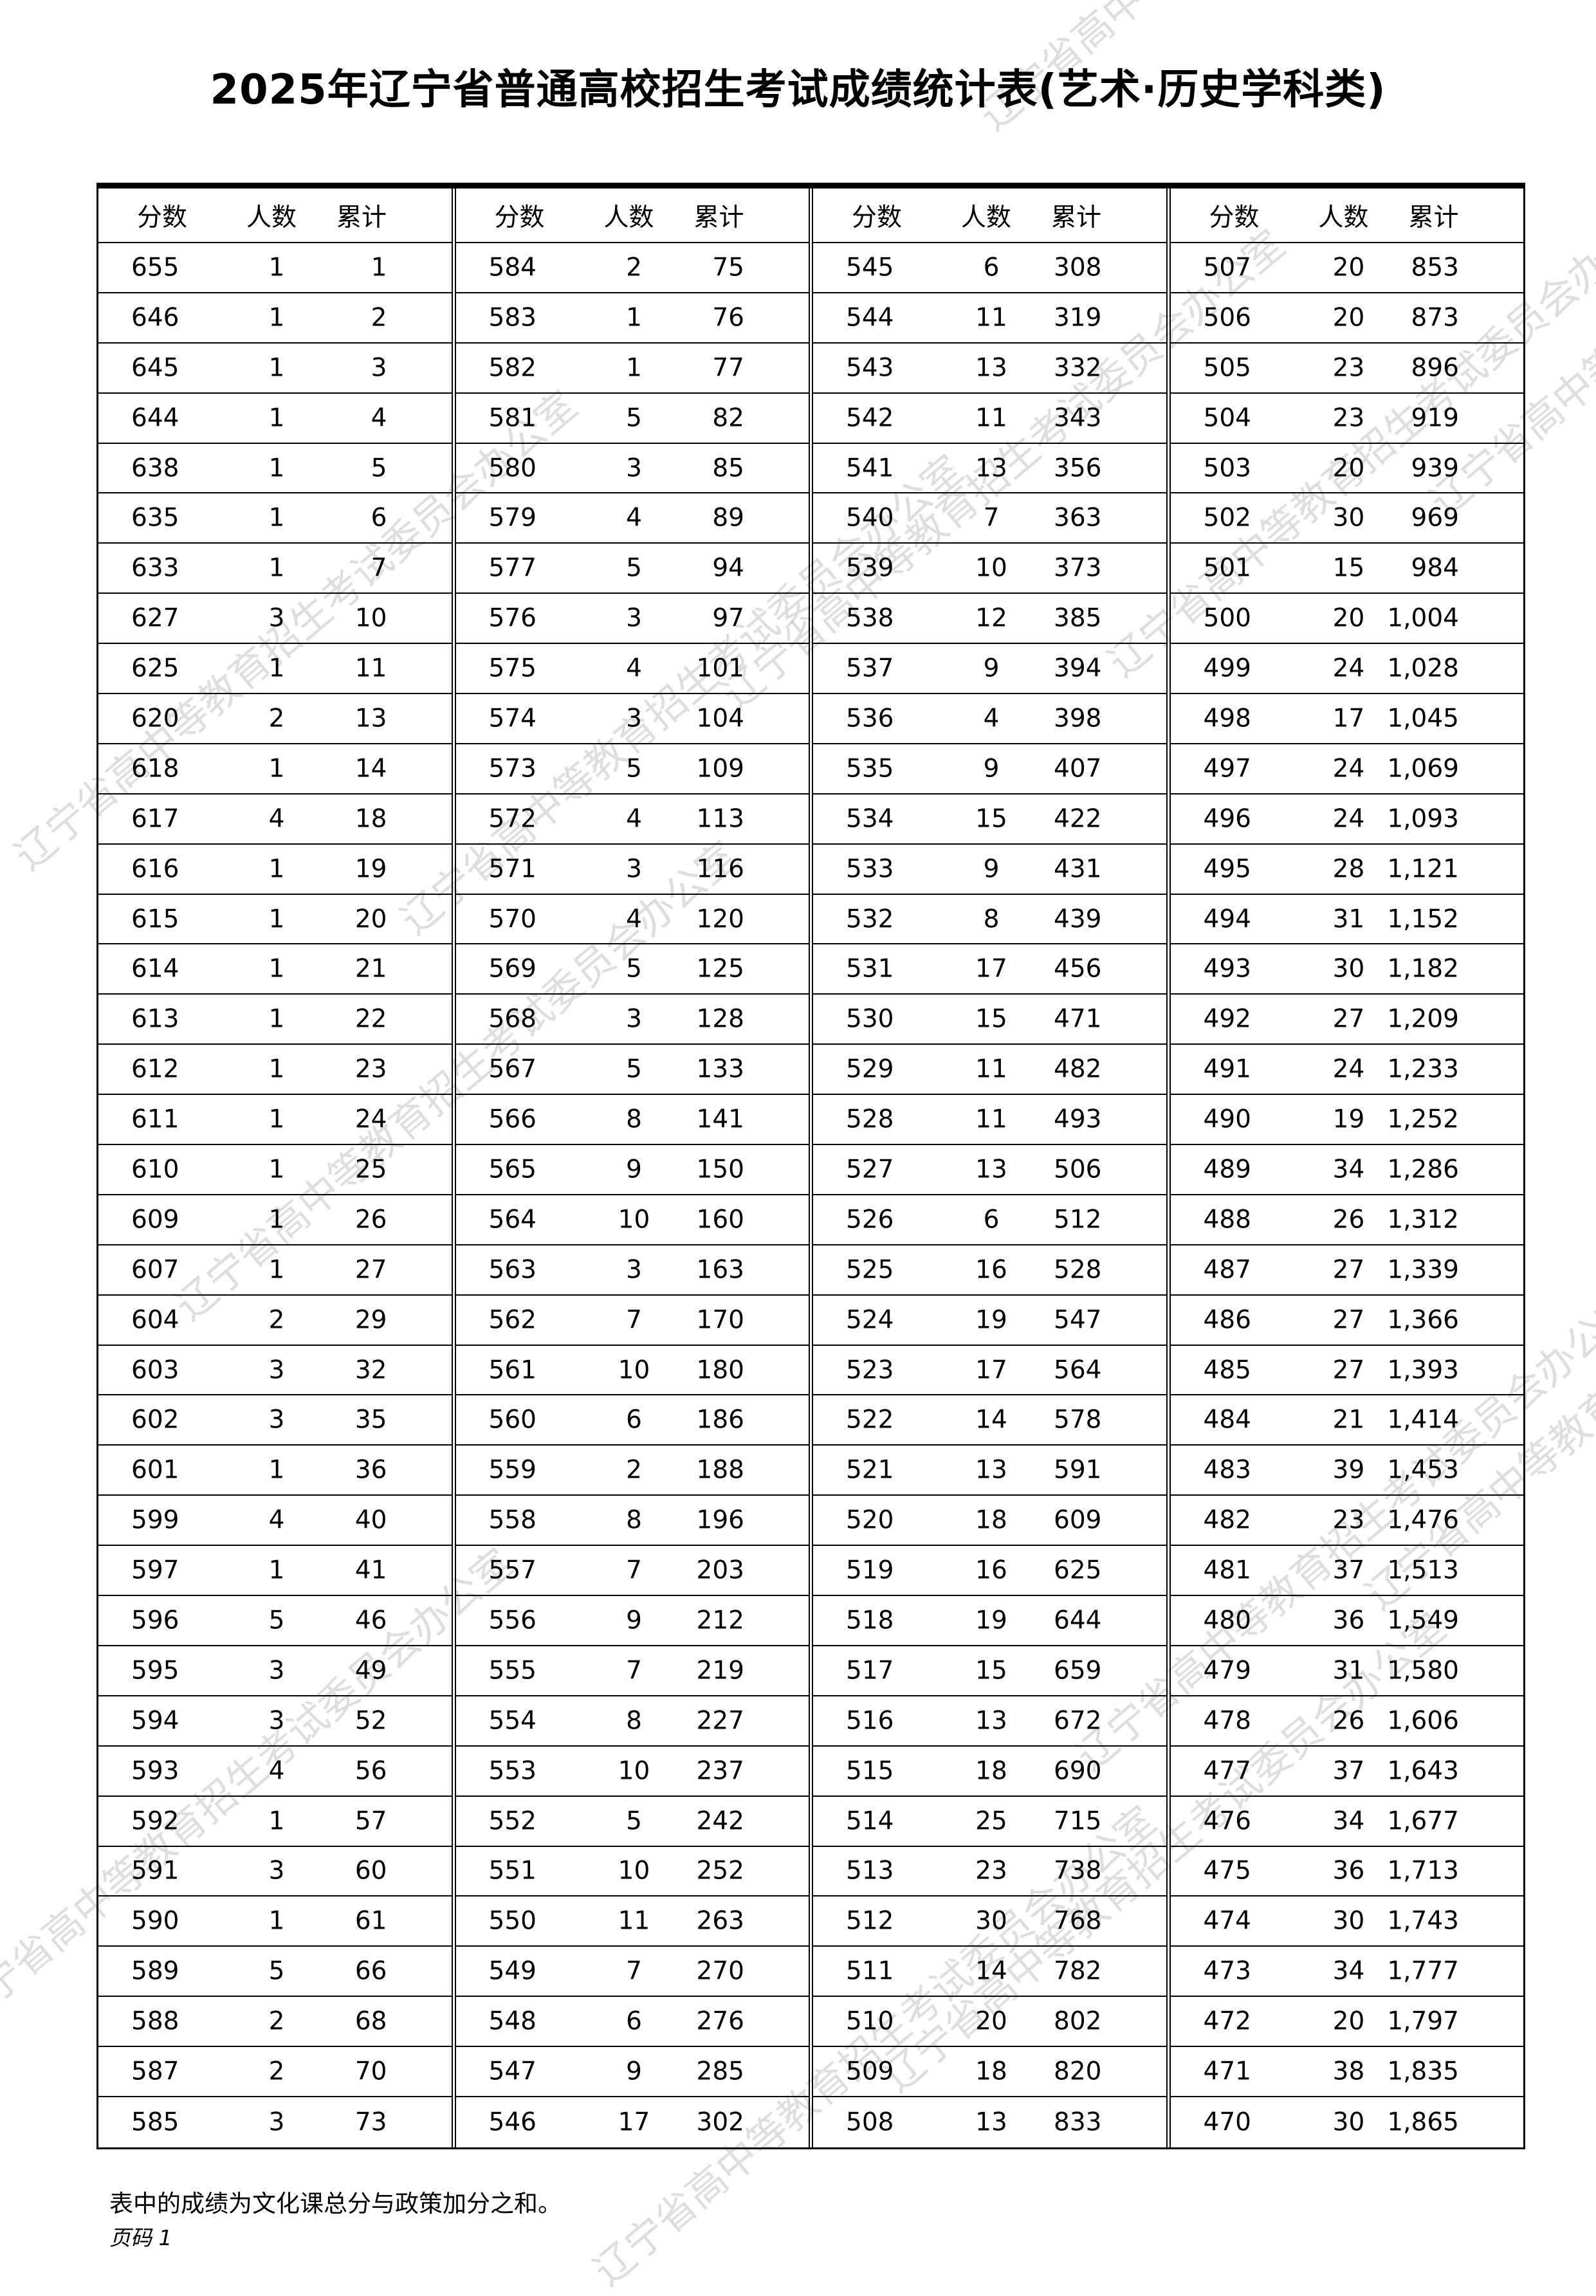 The image size is (1596, 2296). What do you see at coordinates (1078, 1520) in the screenshot?
I see `cumulative-cell: 609` at bounding box center [1078, 1520].